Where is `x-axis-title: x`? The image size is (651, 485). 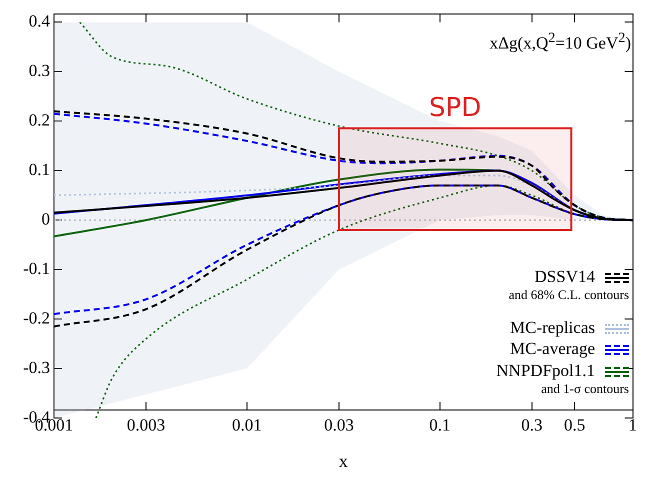 x-axis-title: x is located at coordinates (343, 460).